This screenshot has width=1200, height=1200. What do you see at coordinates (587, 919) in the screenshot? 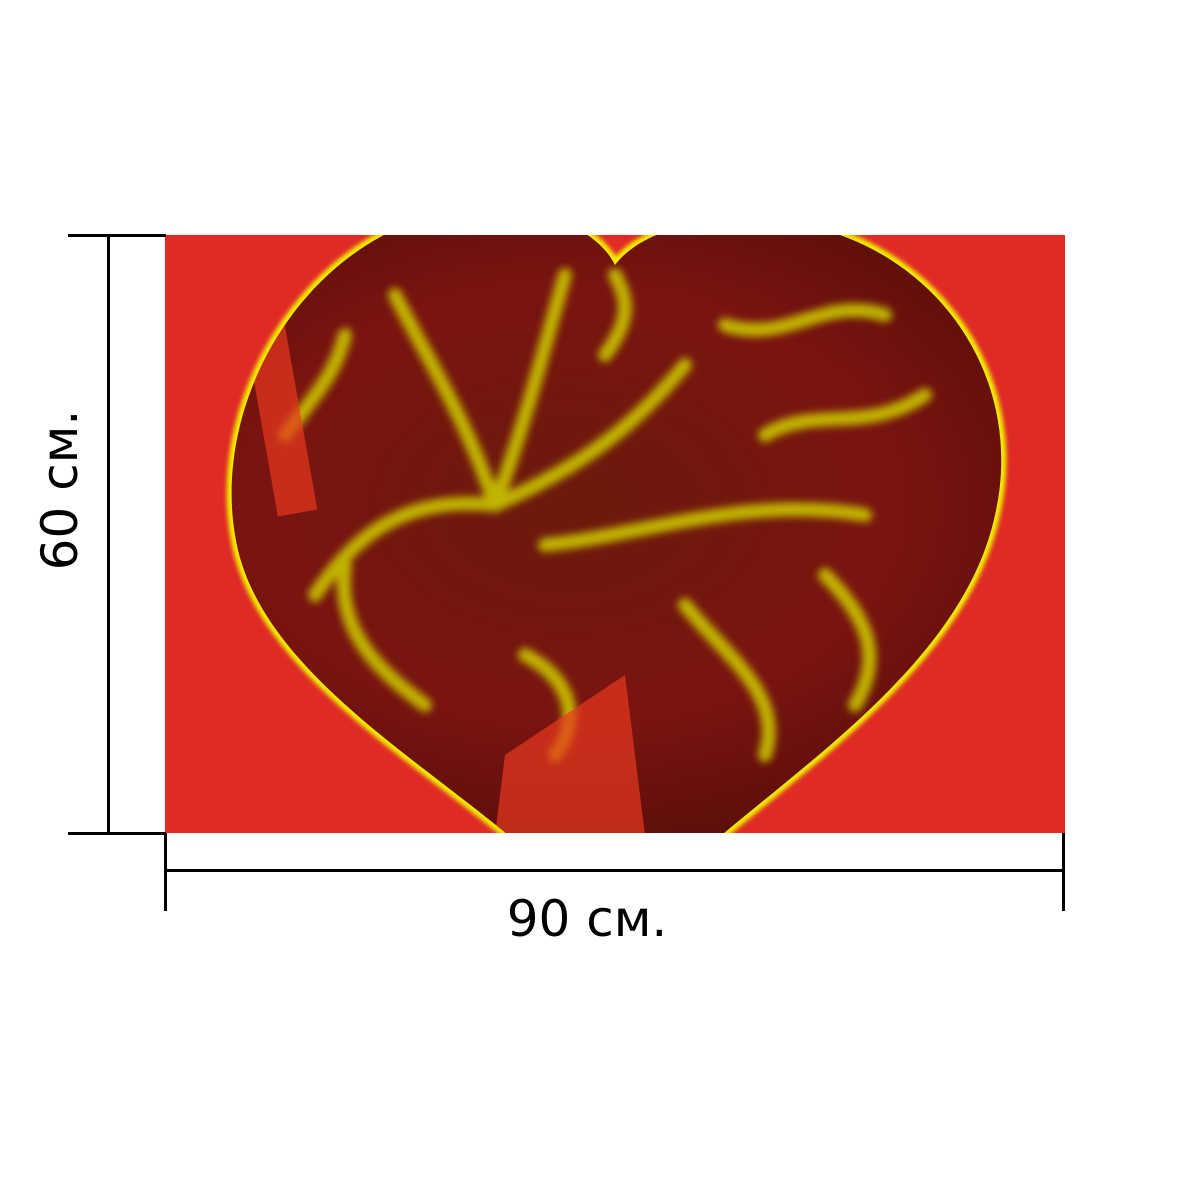
I see `width-label: 90 см.` at bounding box center [587, 919].